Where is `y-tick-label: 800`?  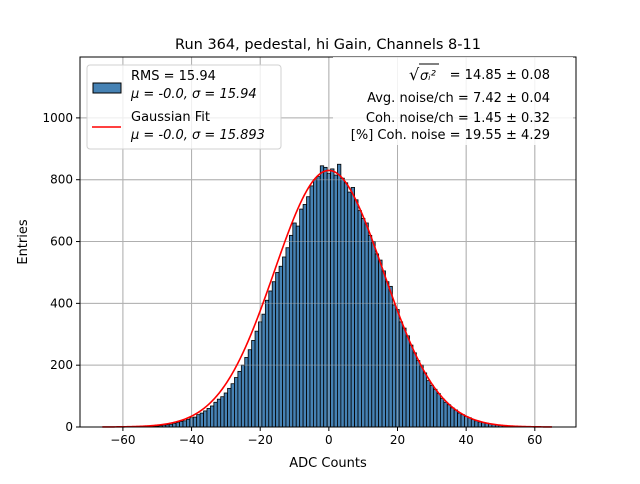
y-tick-label: 800 is located at coordinates (61, 180).